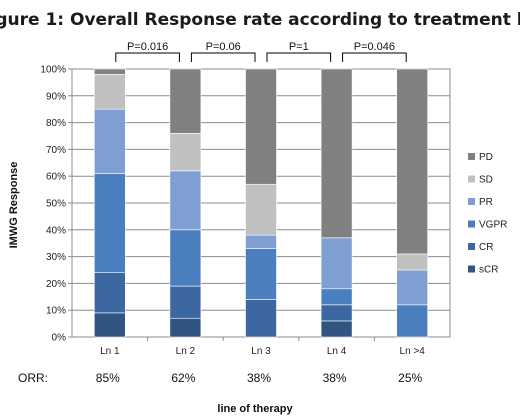  Describe the element at coordinates (374, 47) in the screenshot. I see `p-value-label: P=0.046` at that location.